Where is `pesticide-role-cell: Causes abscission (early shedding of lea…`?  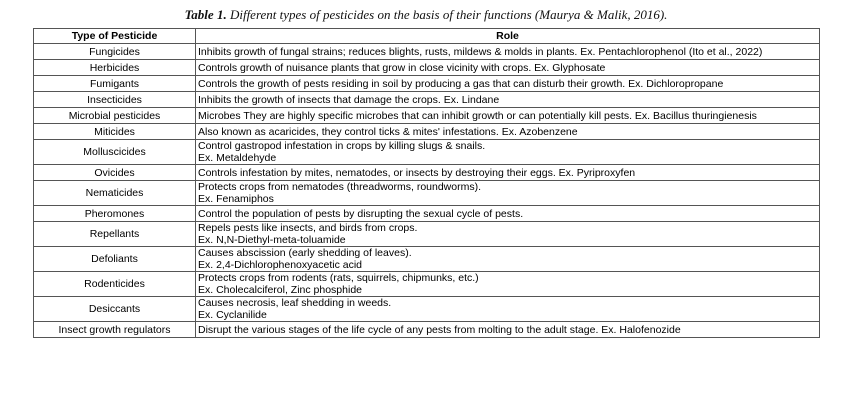 pesticide-role-cell: Causes abscission (early shedding of lea… is located at coordinates (507, 259).